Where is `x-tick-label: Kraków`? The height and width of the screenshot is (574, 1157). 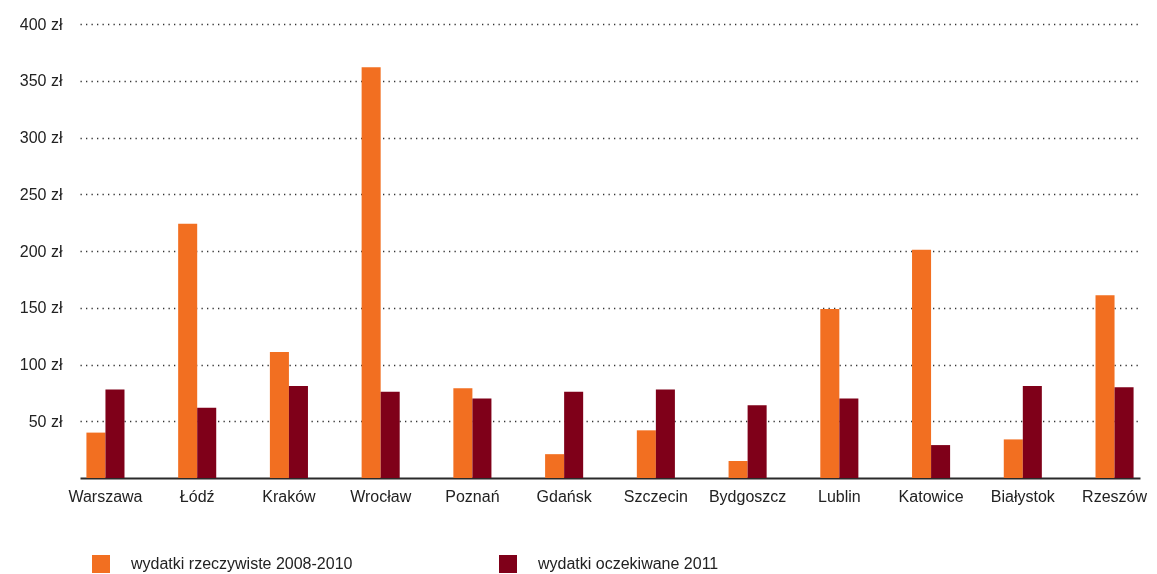 x-tick-label: Kraków is located at coordinates (289, 496).